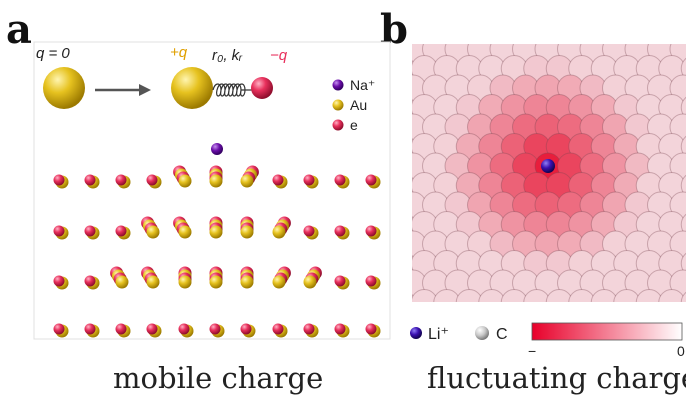 This screenshot has width=686, height=403. I want to click on charge-colorbar, so click(607, 331).